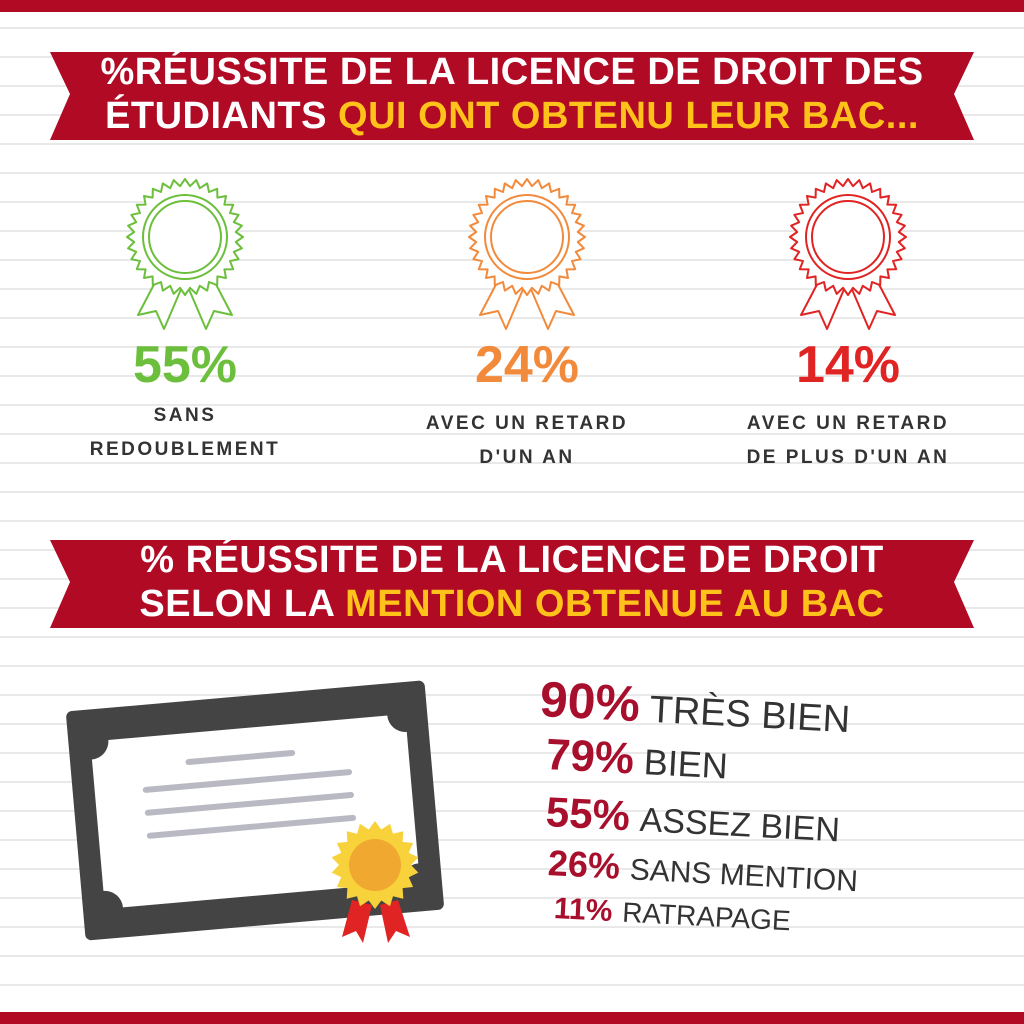 The height and width of the screenshot is (1024, 1024). What do you see at coordinates (185, 415) in the screenshot?
I see `award-label-line-1: SANS` at bounding box center [185, 415].